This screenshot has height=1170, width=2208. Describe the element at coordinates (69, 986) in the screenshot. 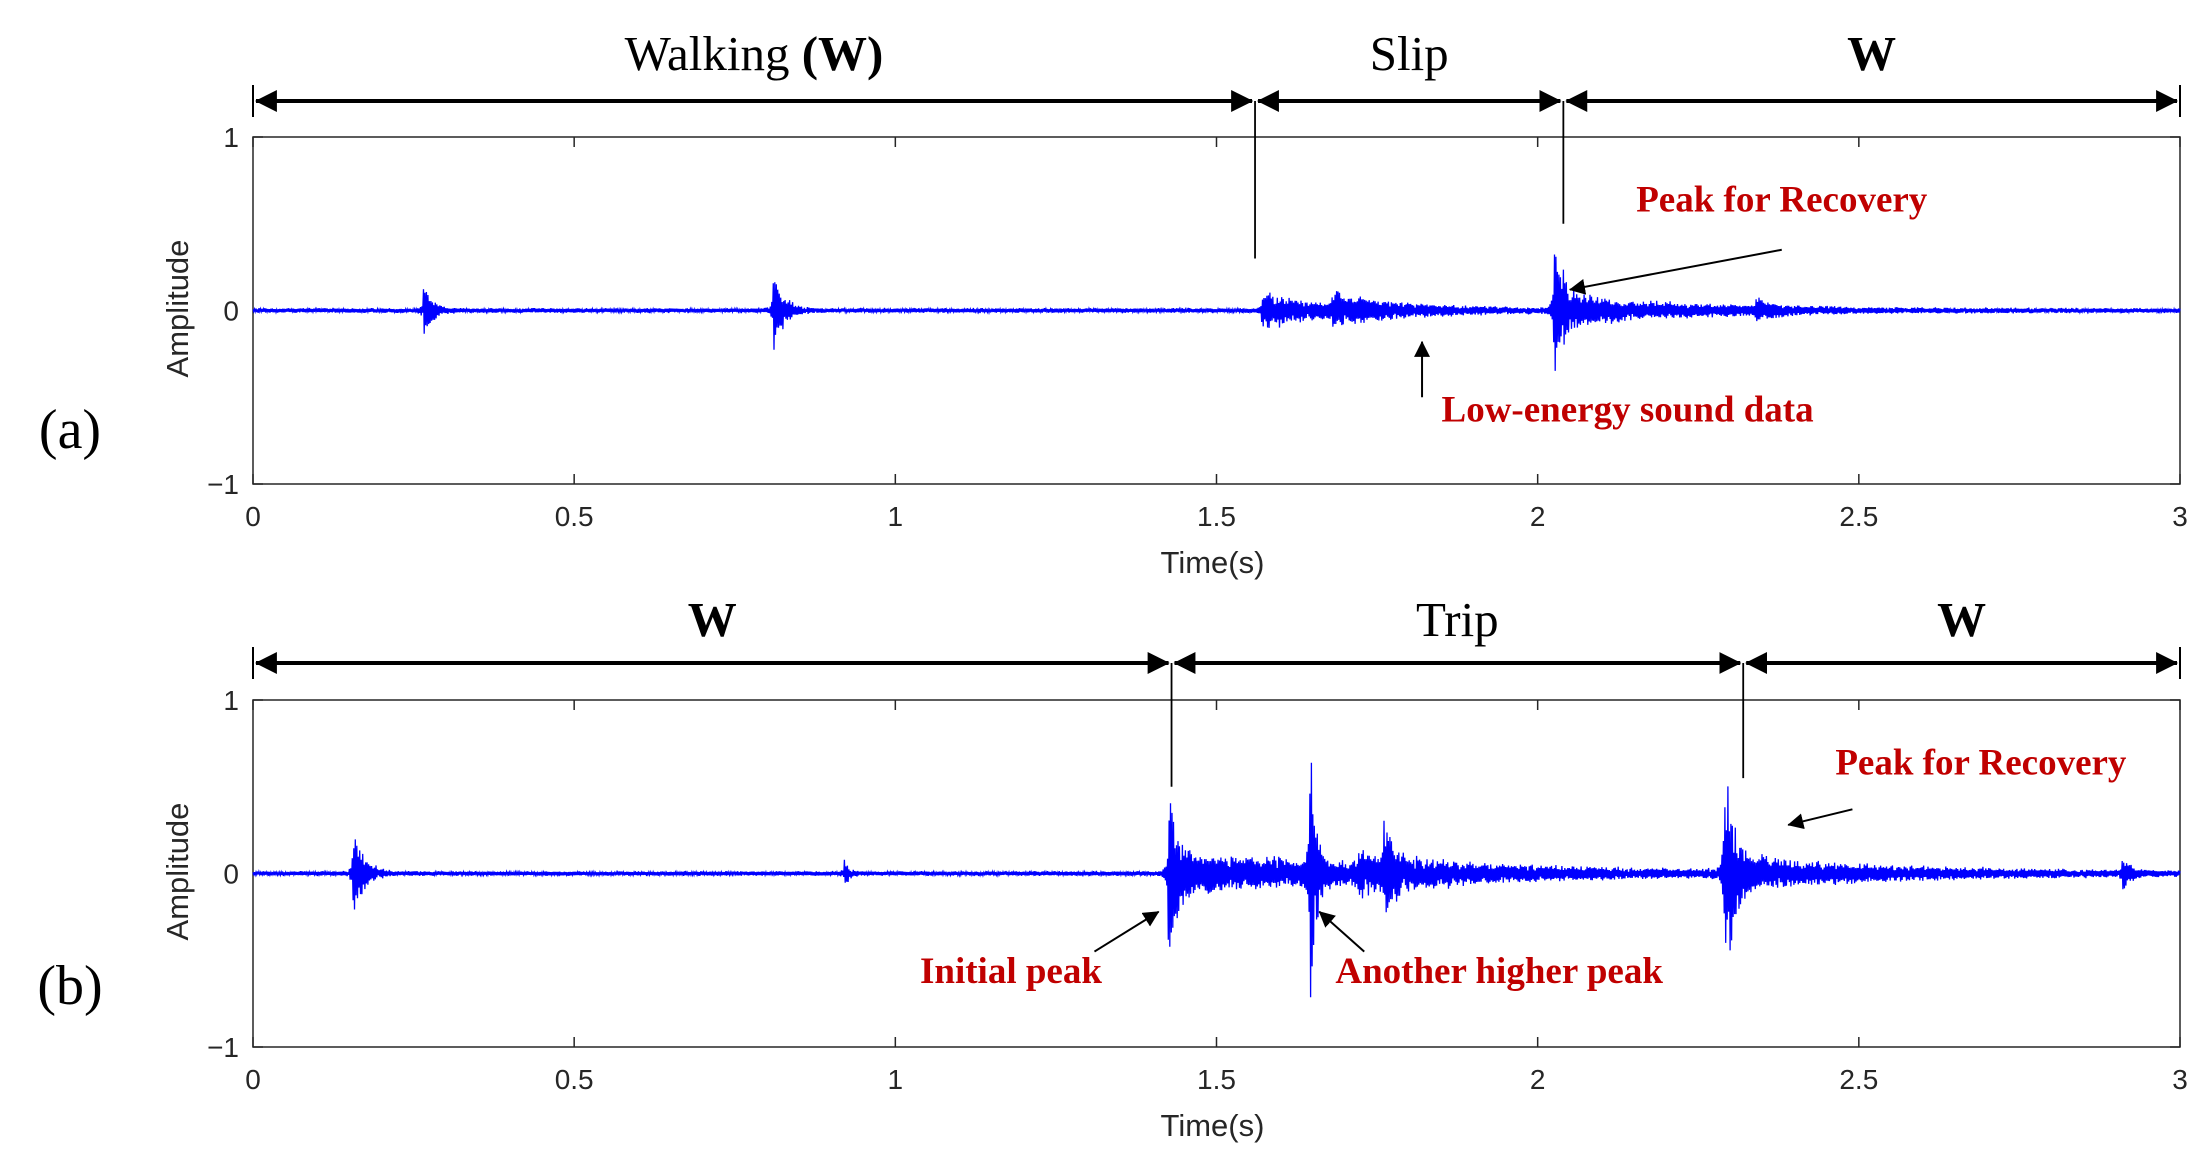

I see `panel-label: (b)` at that location.